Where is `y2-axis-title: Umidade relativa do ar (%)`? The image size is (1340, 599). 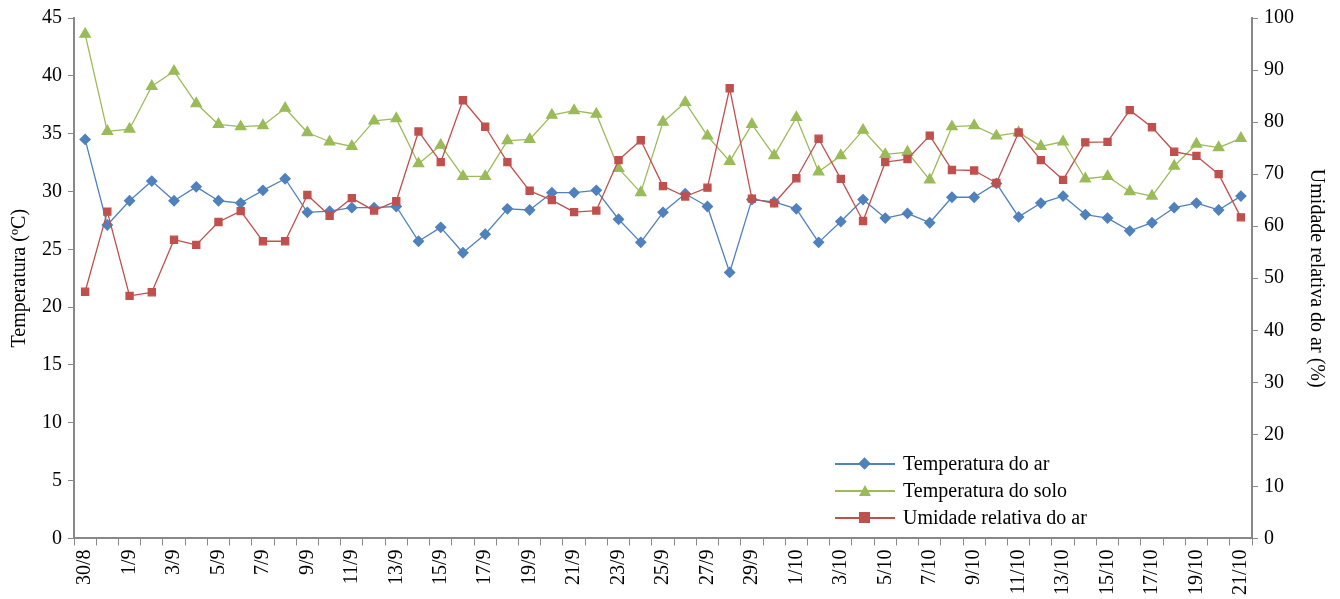
y2-axis-title: Umidade relativa do ar (%) is located at coordinates (1317, 278).